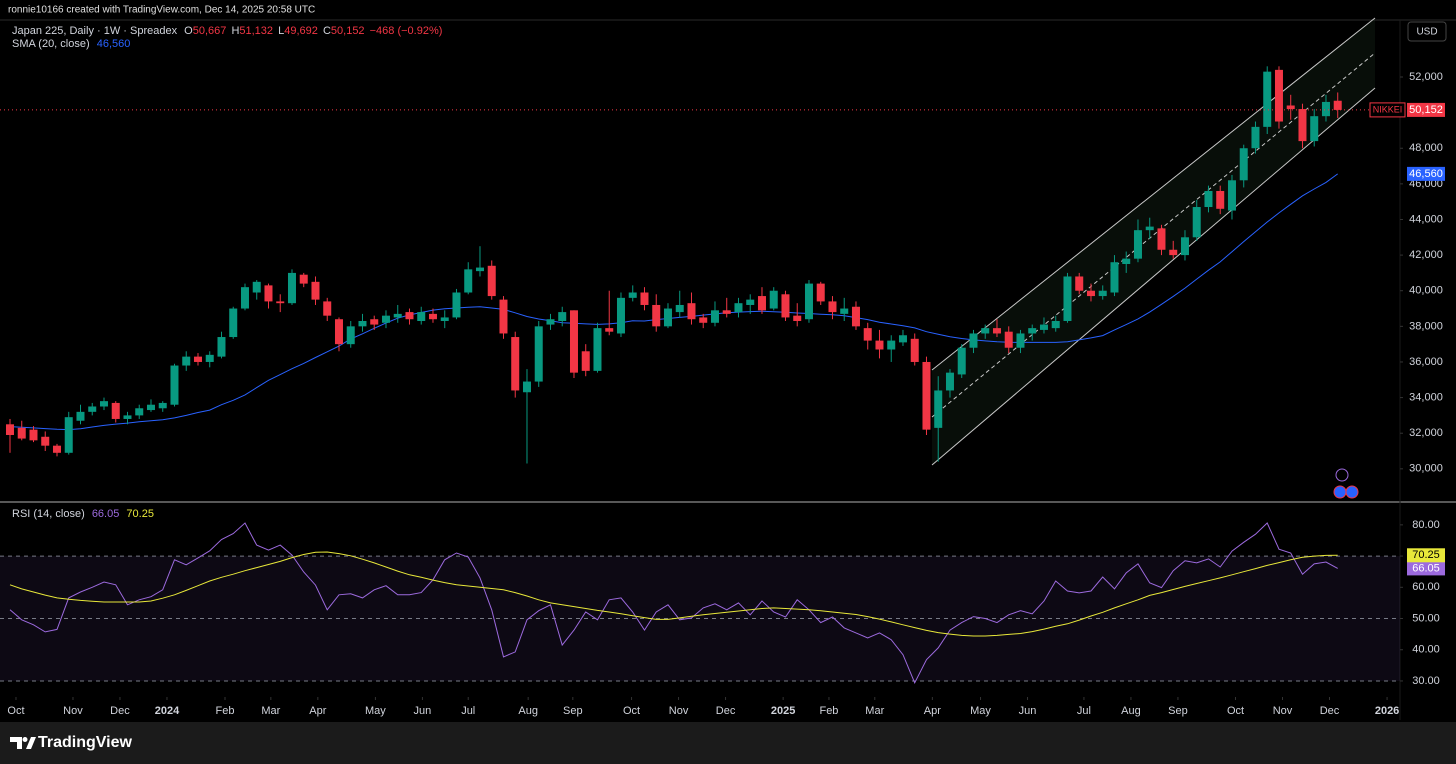 This screenshot has width=1456, height=764. What do you see at coordinates (673, 594) in the screenshot?
I see `series-line` at bounding box center [673, 594].